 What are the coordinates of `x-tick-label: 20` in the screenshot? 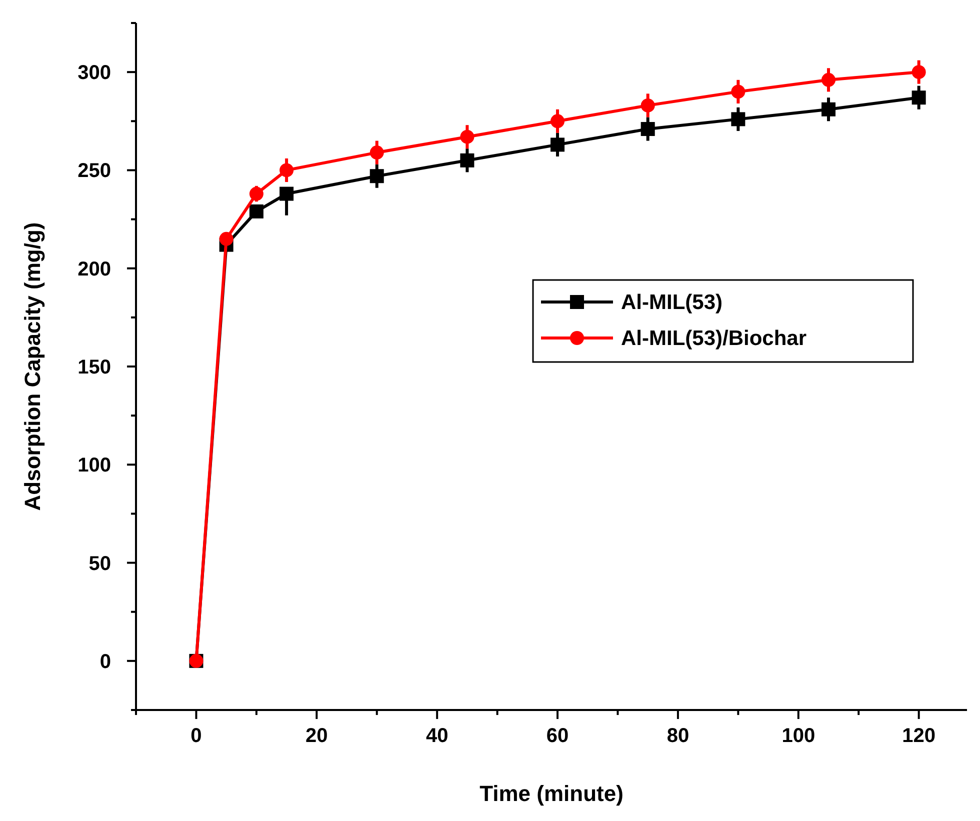 It's located at (317, 736).